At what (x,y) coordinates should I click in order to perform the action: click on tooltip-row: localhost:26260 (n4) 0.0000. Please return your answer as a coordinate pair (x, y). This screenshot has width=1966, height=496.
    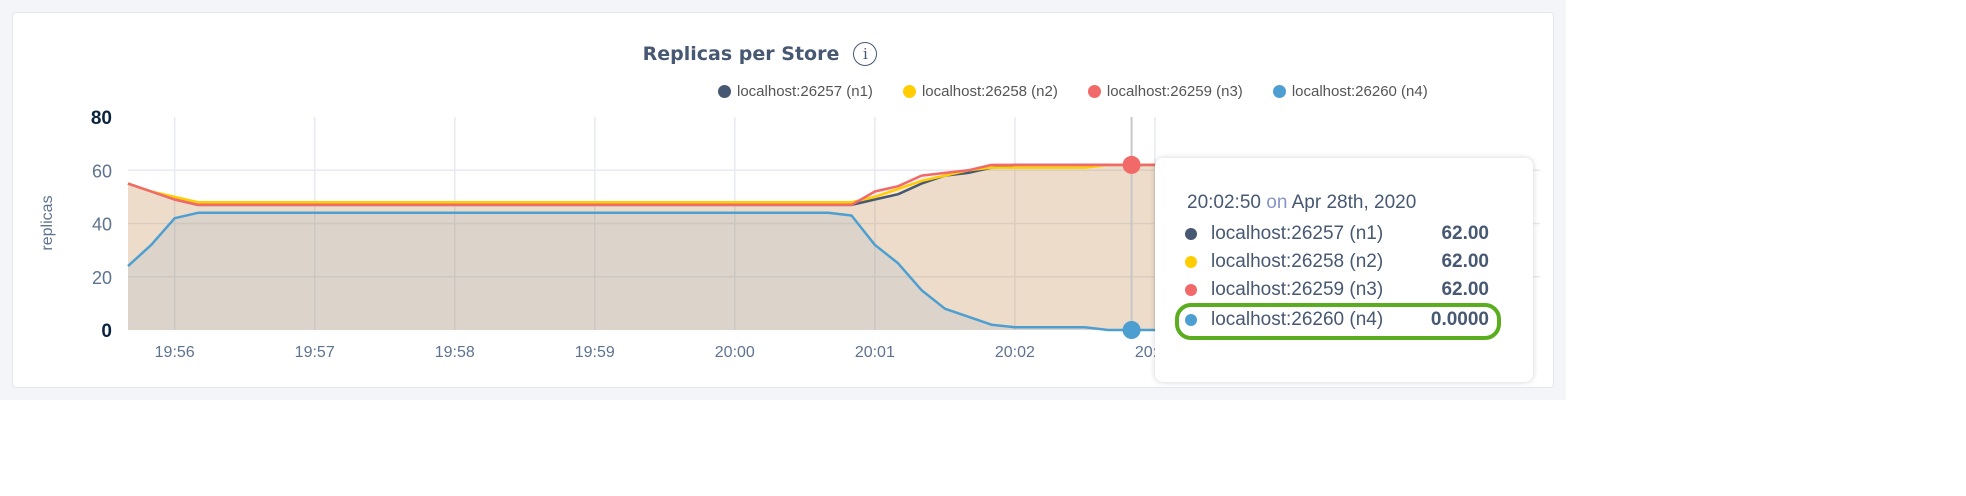
    Looking at the image, I should click on (1337, 320).